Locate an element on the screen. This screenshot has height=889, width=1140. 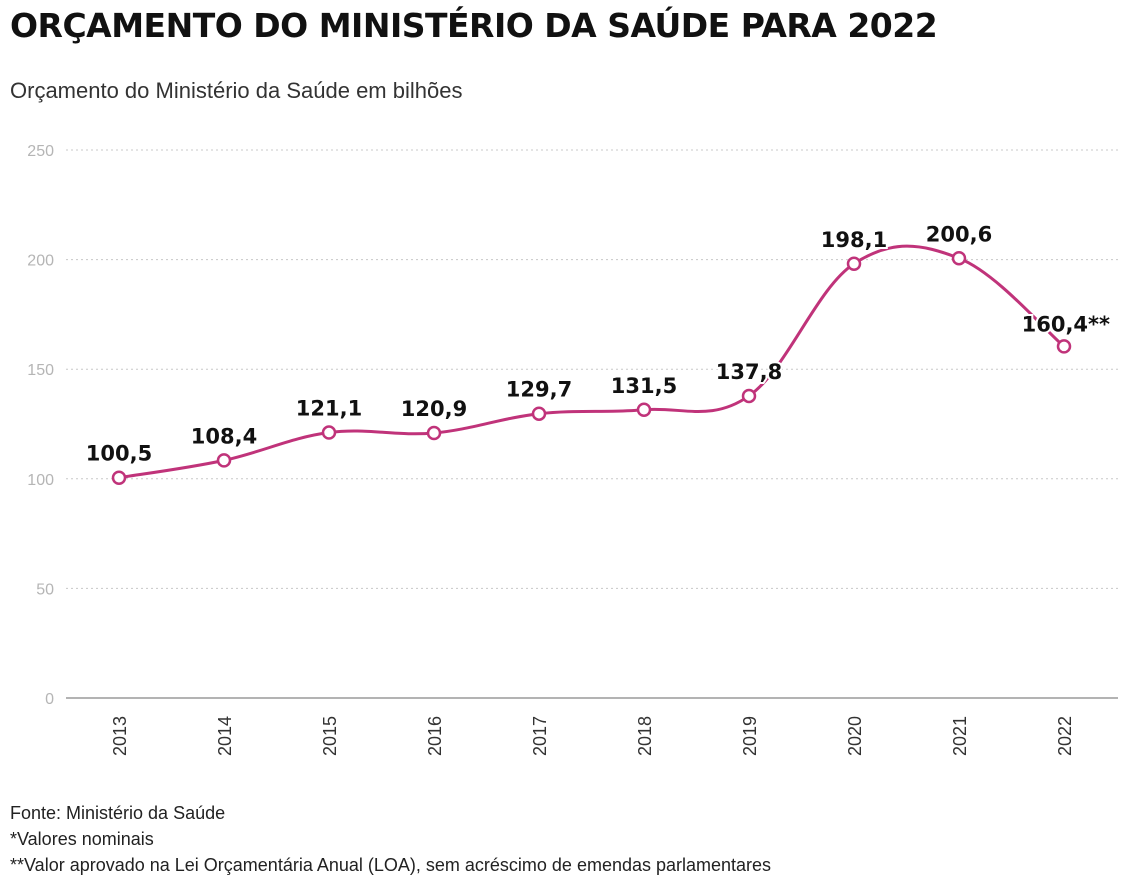
footnote-nominal: *Valores nominais is located at coordinates (82, 839).